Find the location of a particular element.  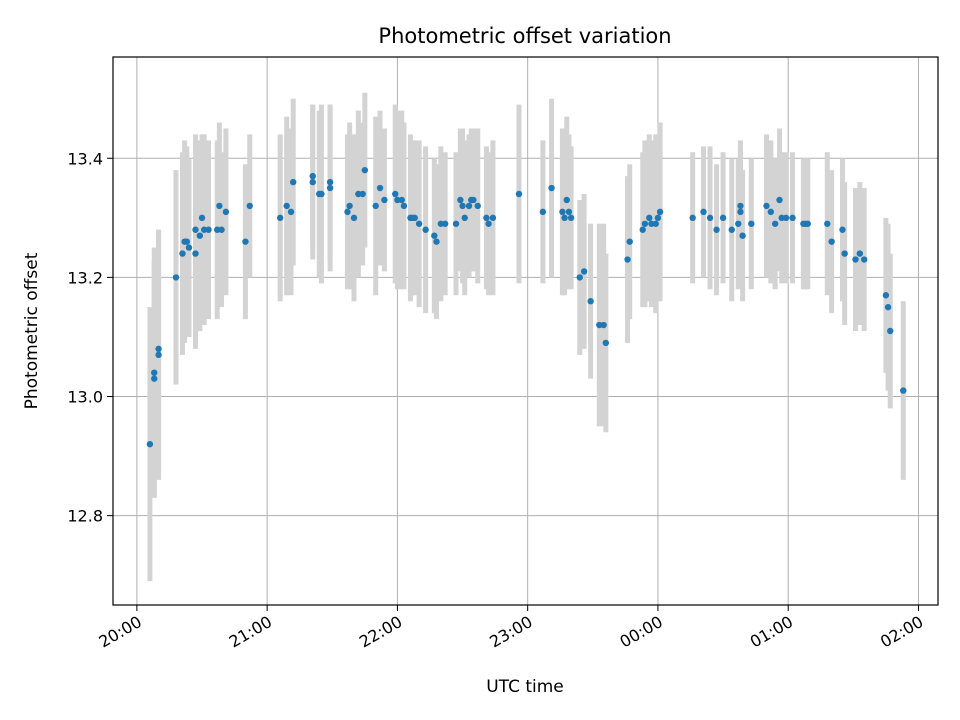

y-tick-label: 13.4 is located at coordinates (85, 158).